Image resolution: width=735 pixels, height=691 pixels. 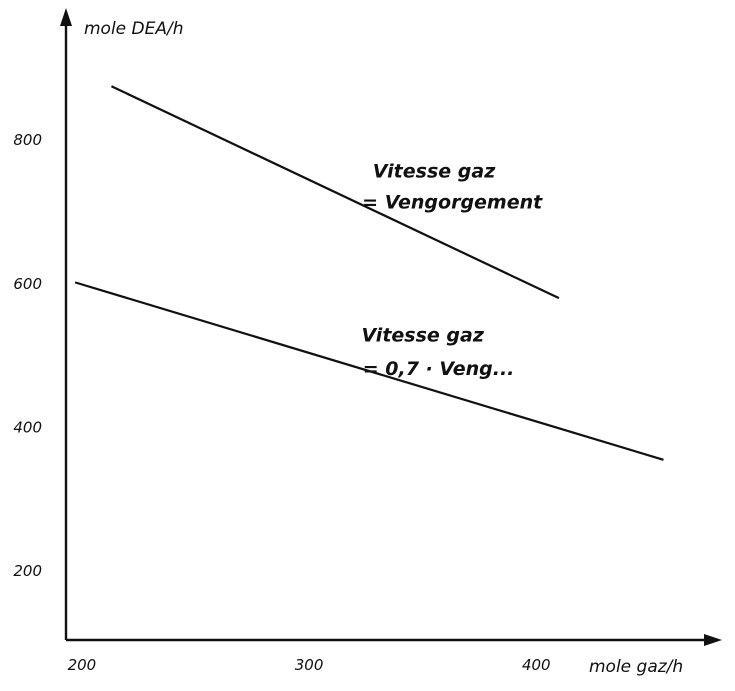 What do you see at coordinates (636, 667) in the screenshot?
I see `x-axis-title: mole gaz/h` at bounding box center [636, 667].